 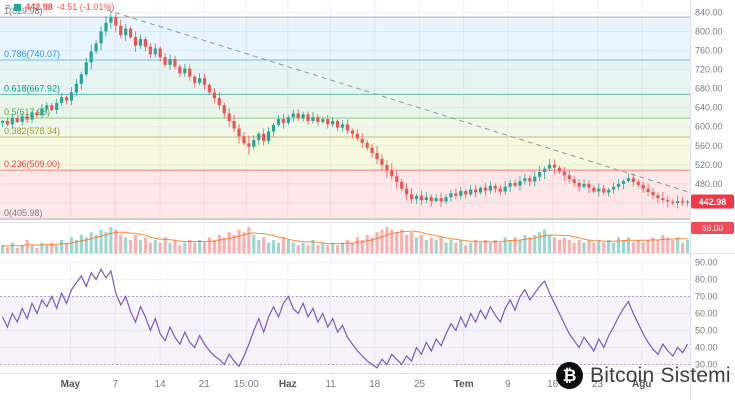 What do you see at coordinates (246, 384) in the screenshot?
I see `svg-text: 15:00` at bounding box center [246, 384].